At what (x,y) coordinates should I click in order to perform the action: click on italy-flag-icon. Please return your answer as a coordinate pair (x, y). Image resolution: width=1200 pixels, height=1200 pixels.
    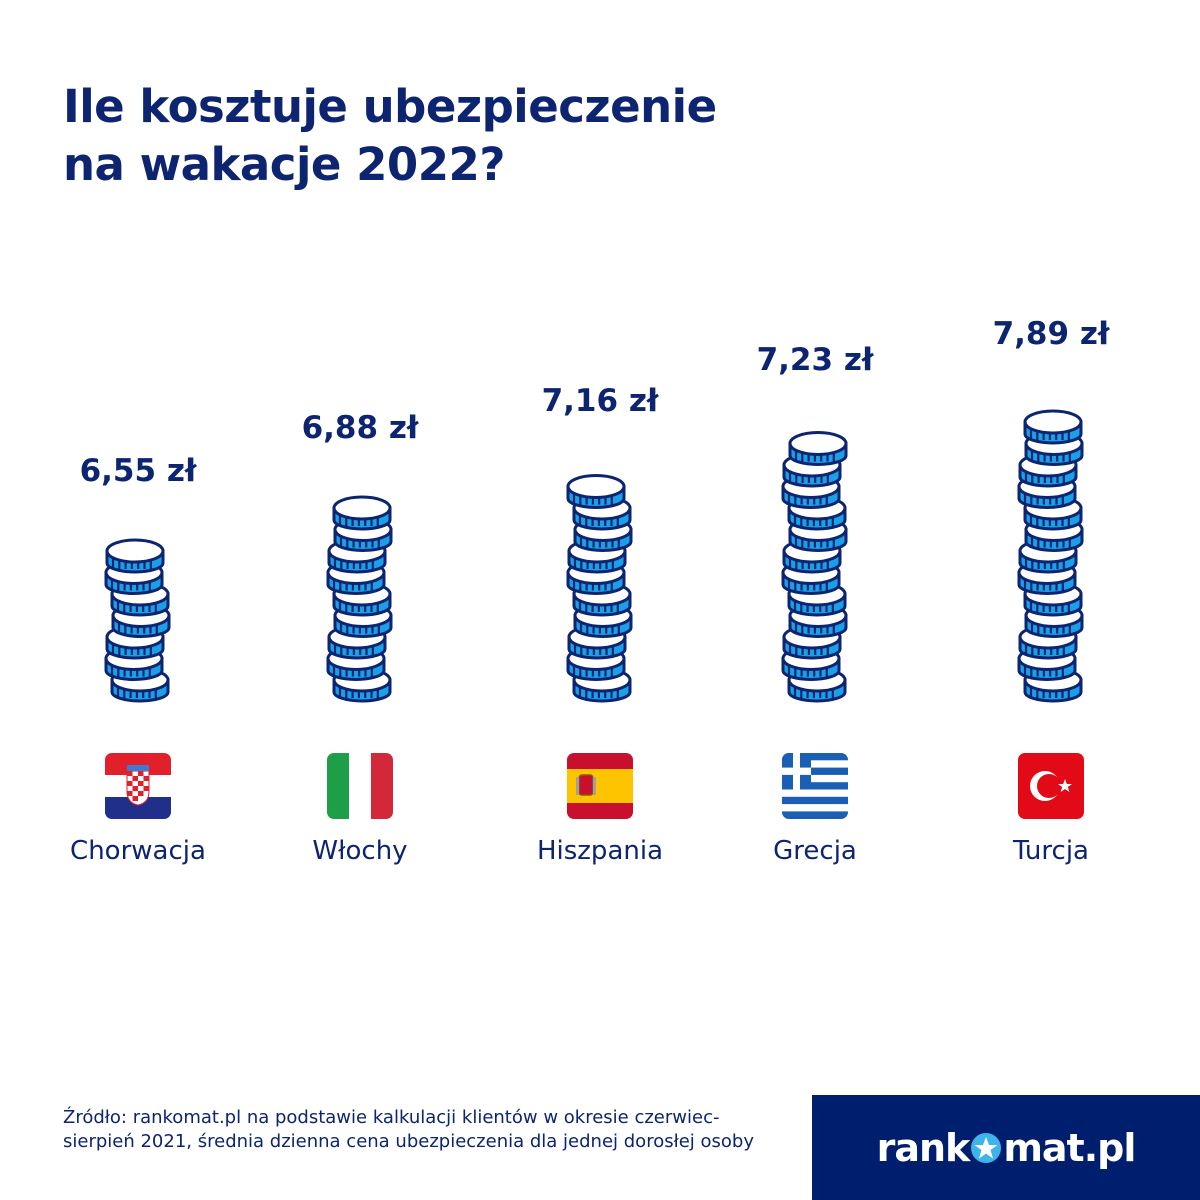
    Looking at the image, I should click on (360, 786).